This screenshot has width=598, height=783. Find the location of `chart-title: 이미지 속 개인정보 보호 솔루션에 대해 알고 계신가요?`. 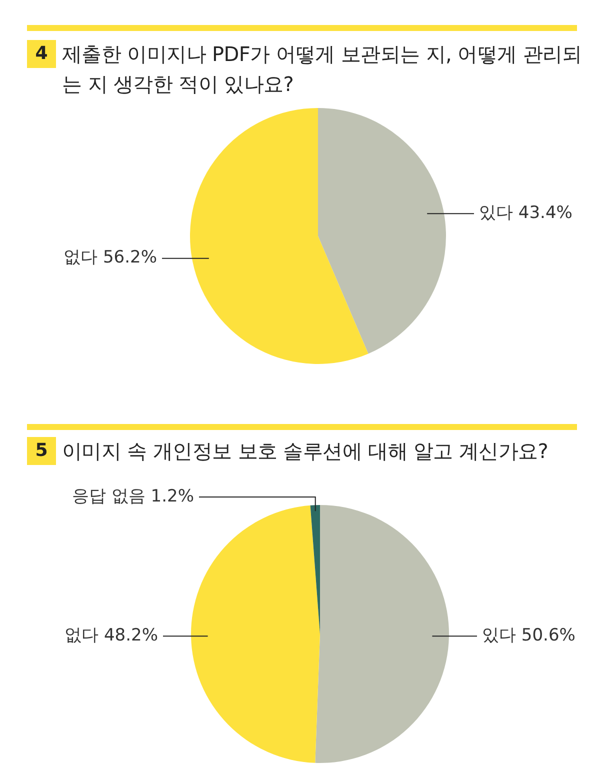

chart-title: 이미지 속 개인정보 보호 솔루션에 대해 알고 계신가요? is located at coordinates (306, 451).